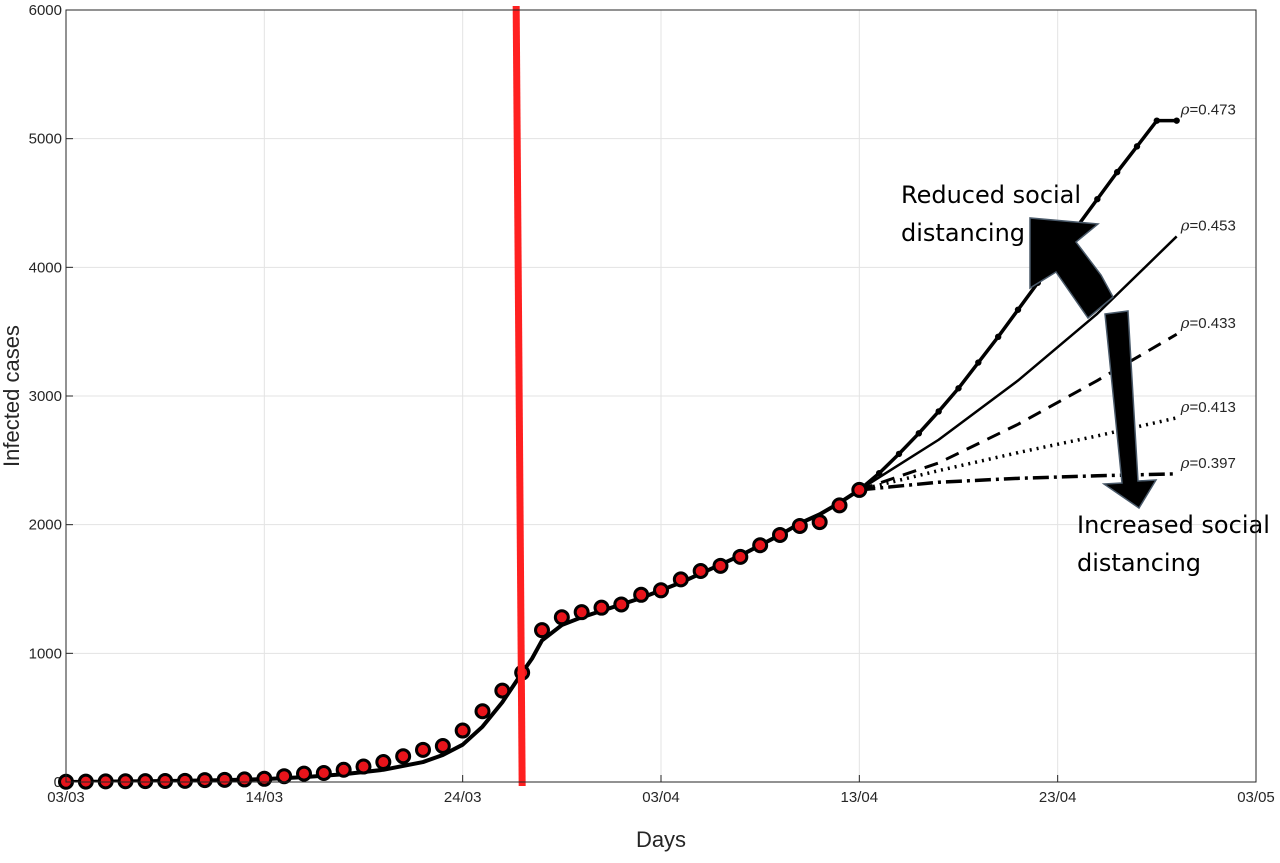 This screenshot has width=1280, height=863. I want to click on y-tick-label: 5000, so click(45, 139).